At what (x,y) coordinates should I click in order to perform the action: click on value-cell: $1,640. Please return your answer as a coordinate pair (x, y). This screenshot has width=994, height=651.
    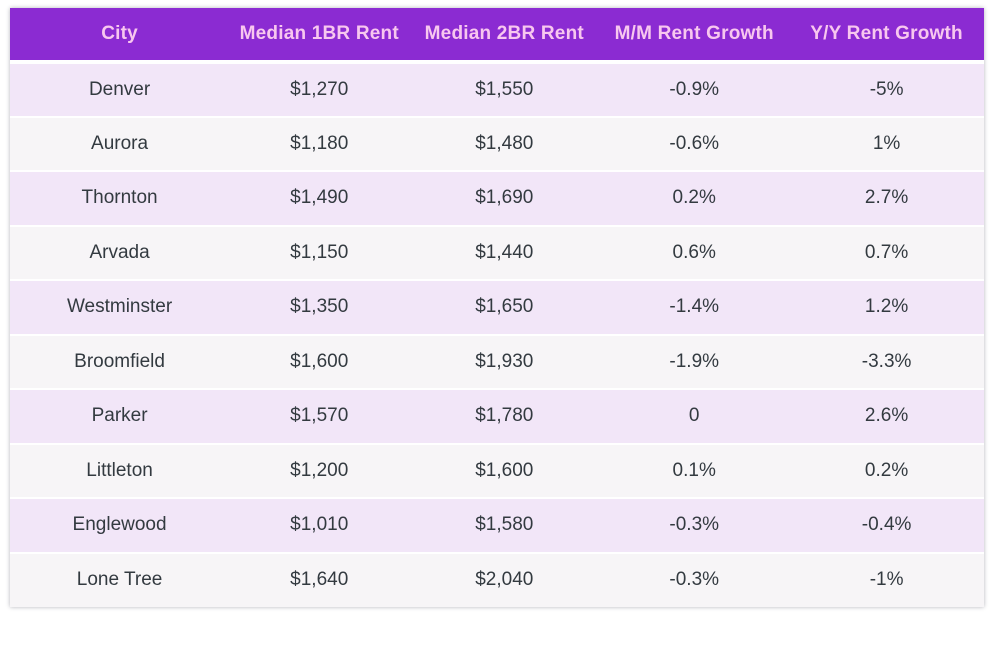
    Looking at the image, I should click on (319, 579).